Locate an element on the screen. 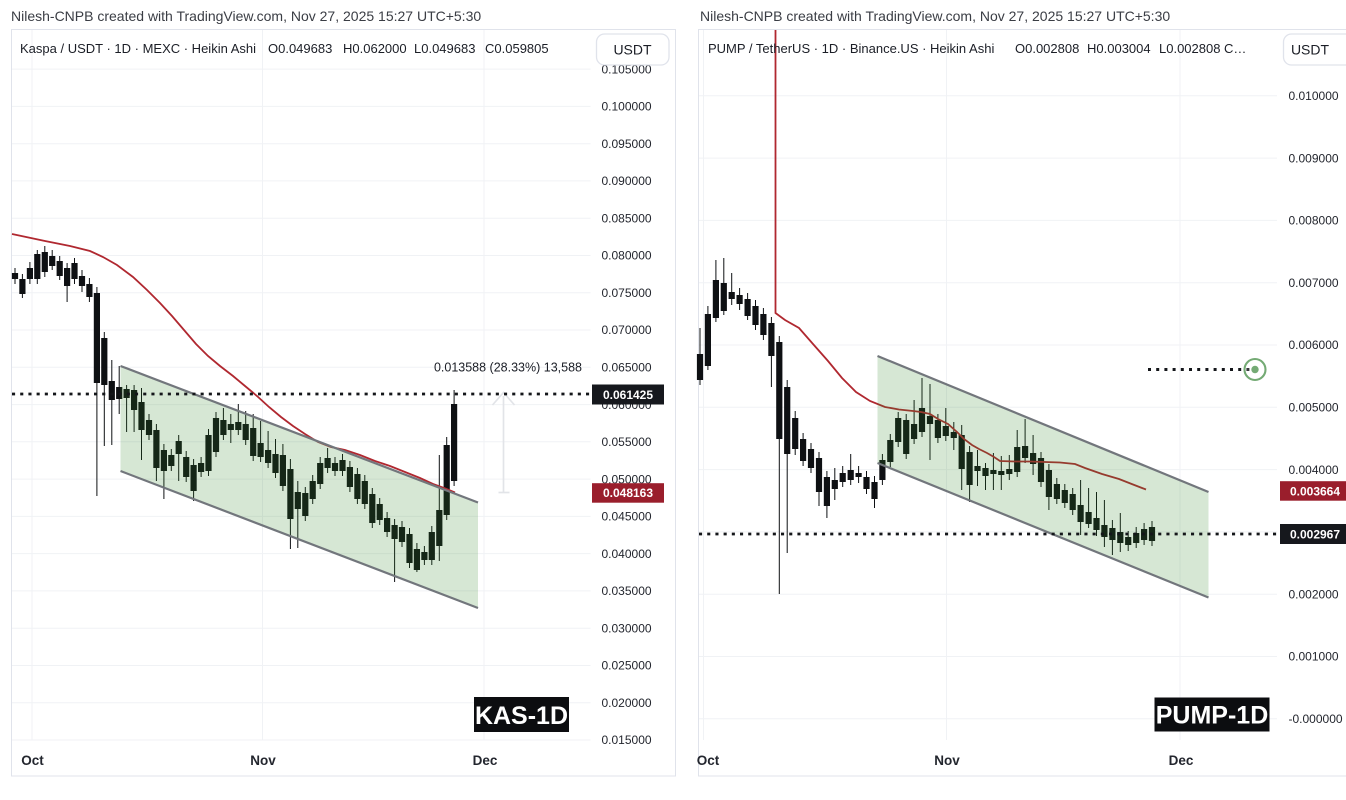 The width and height of the screenshot is (1346, 800). svg-text: L0.002808 is located at coordinates (1189, 48).